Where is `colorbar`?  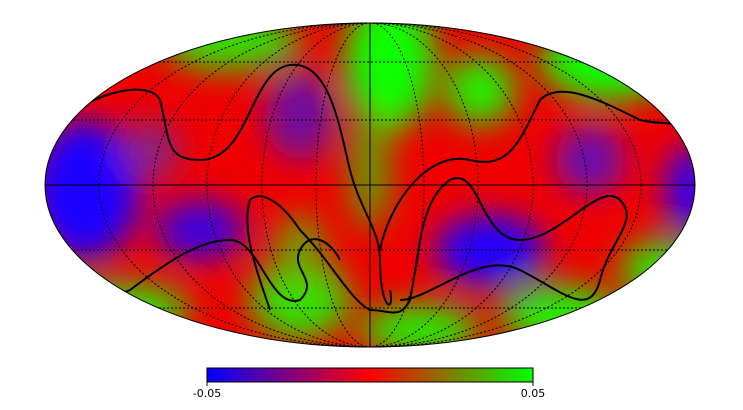
colorbar is located at coordinates (370, 375).